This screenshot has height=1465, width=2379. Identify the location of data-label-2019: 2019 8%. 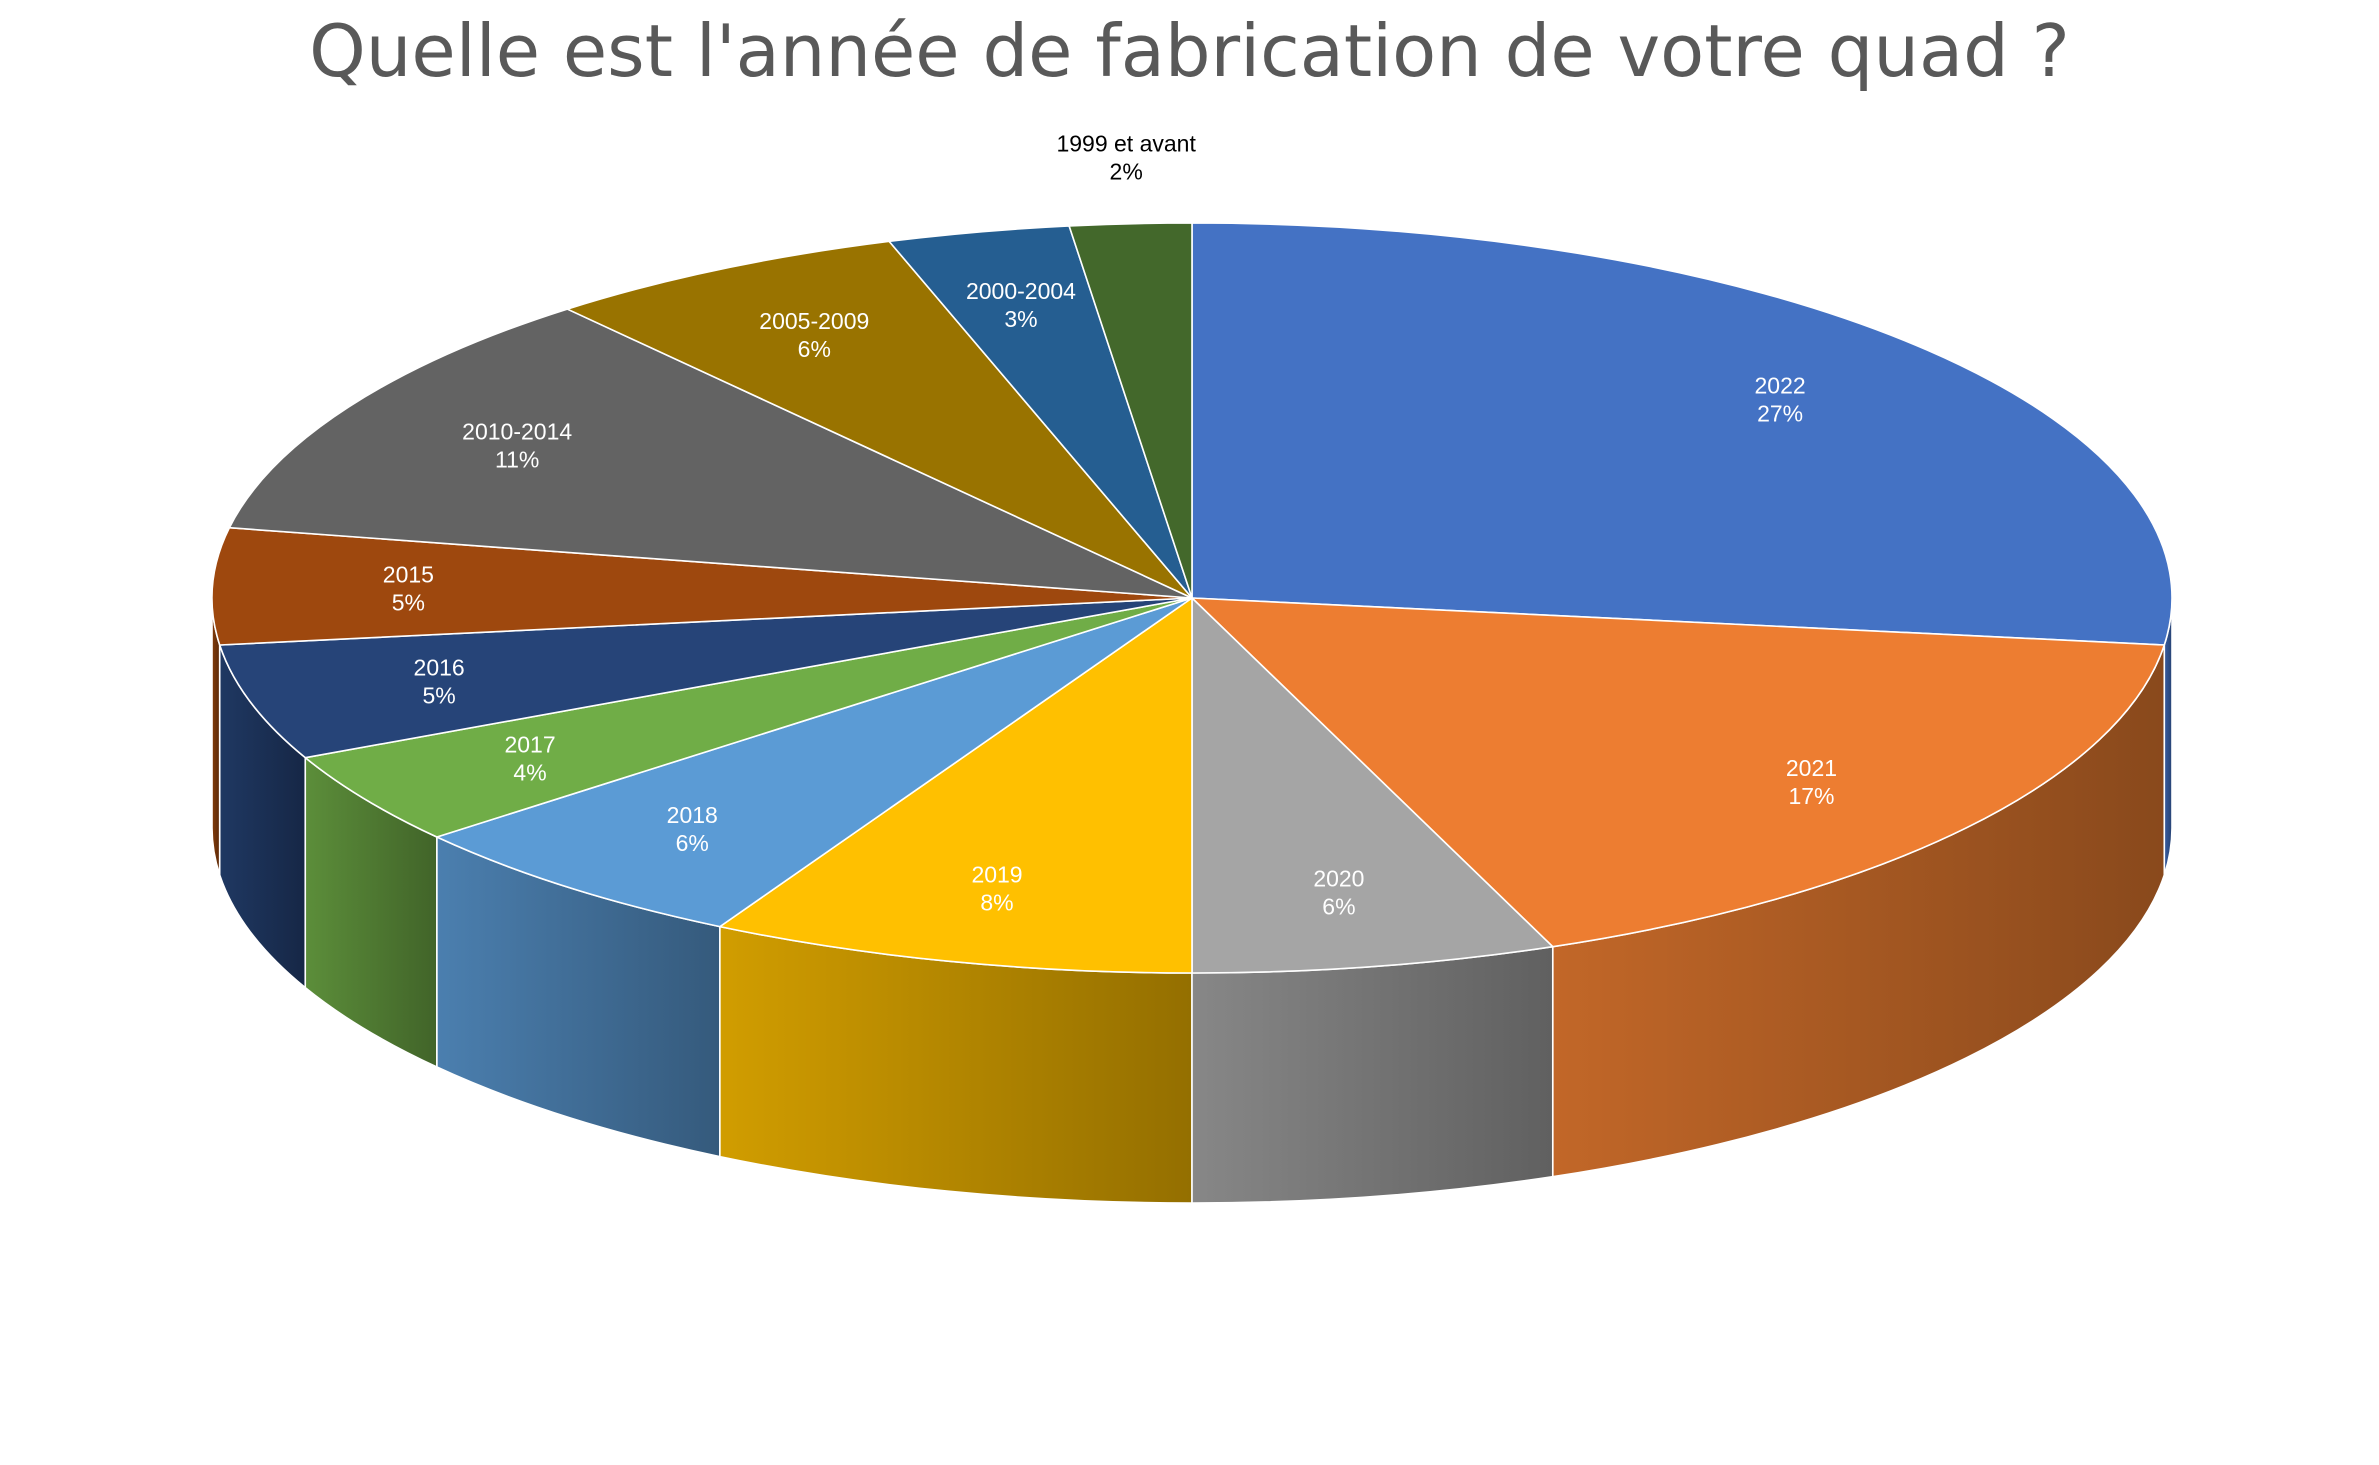
(996, 889).